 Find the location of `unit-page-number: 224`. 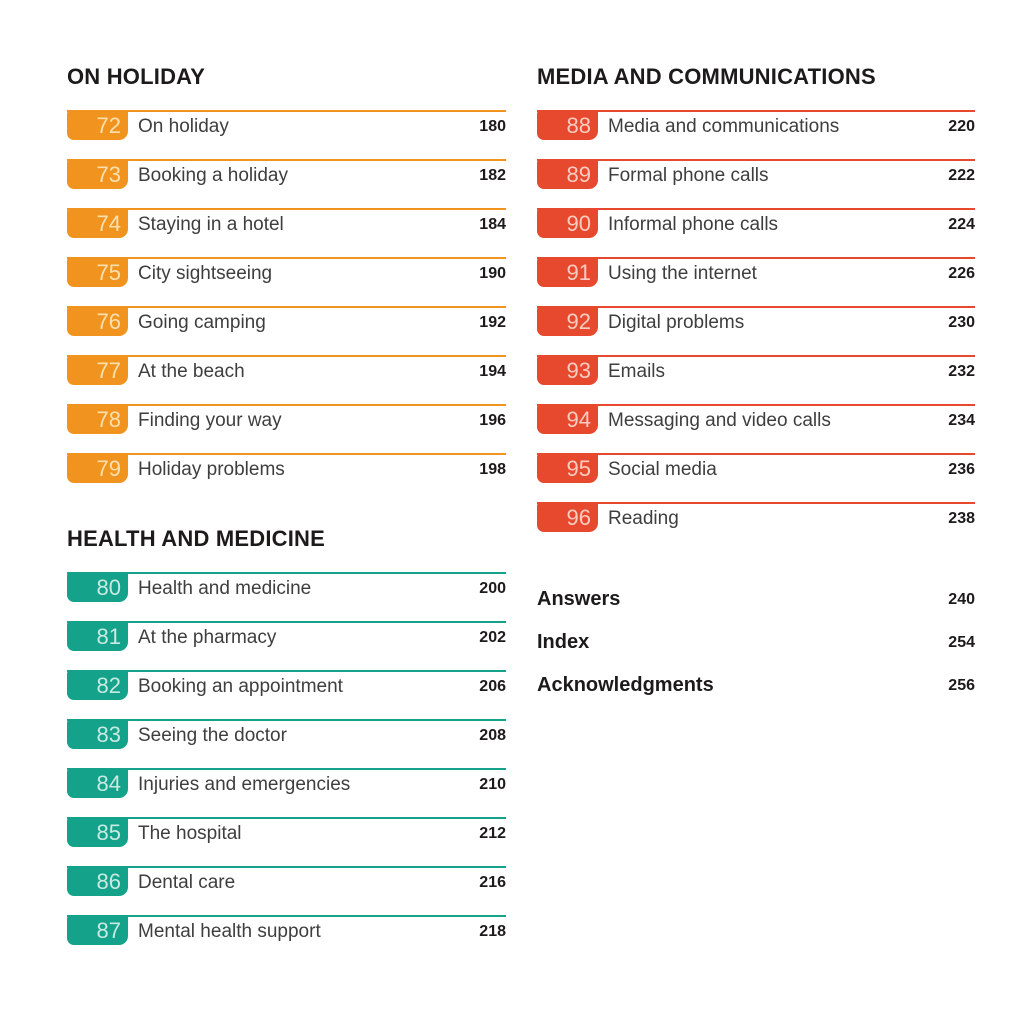

unit-page-number: 224 is located at coordinates (961, 224).